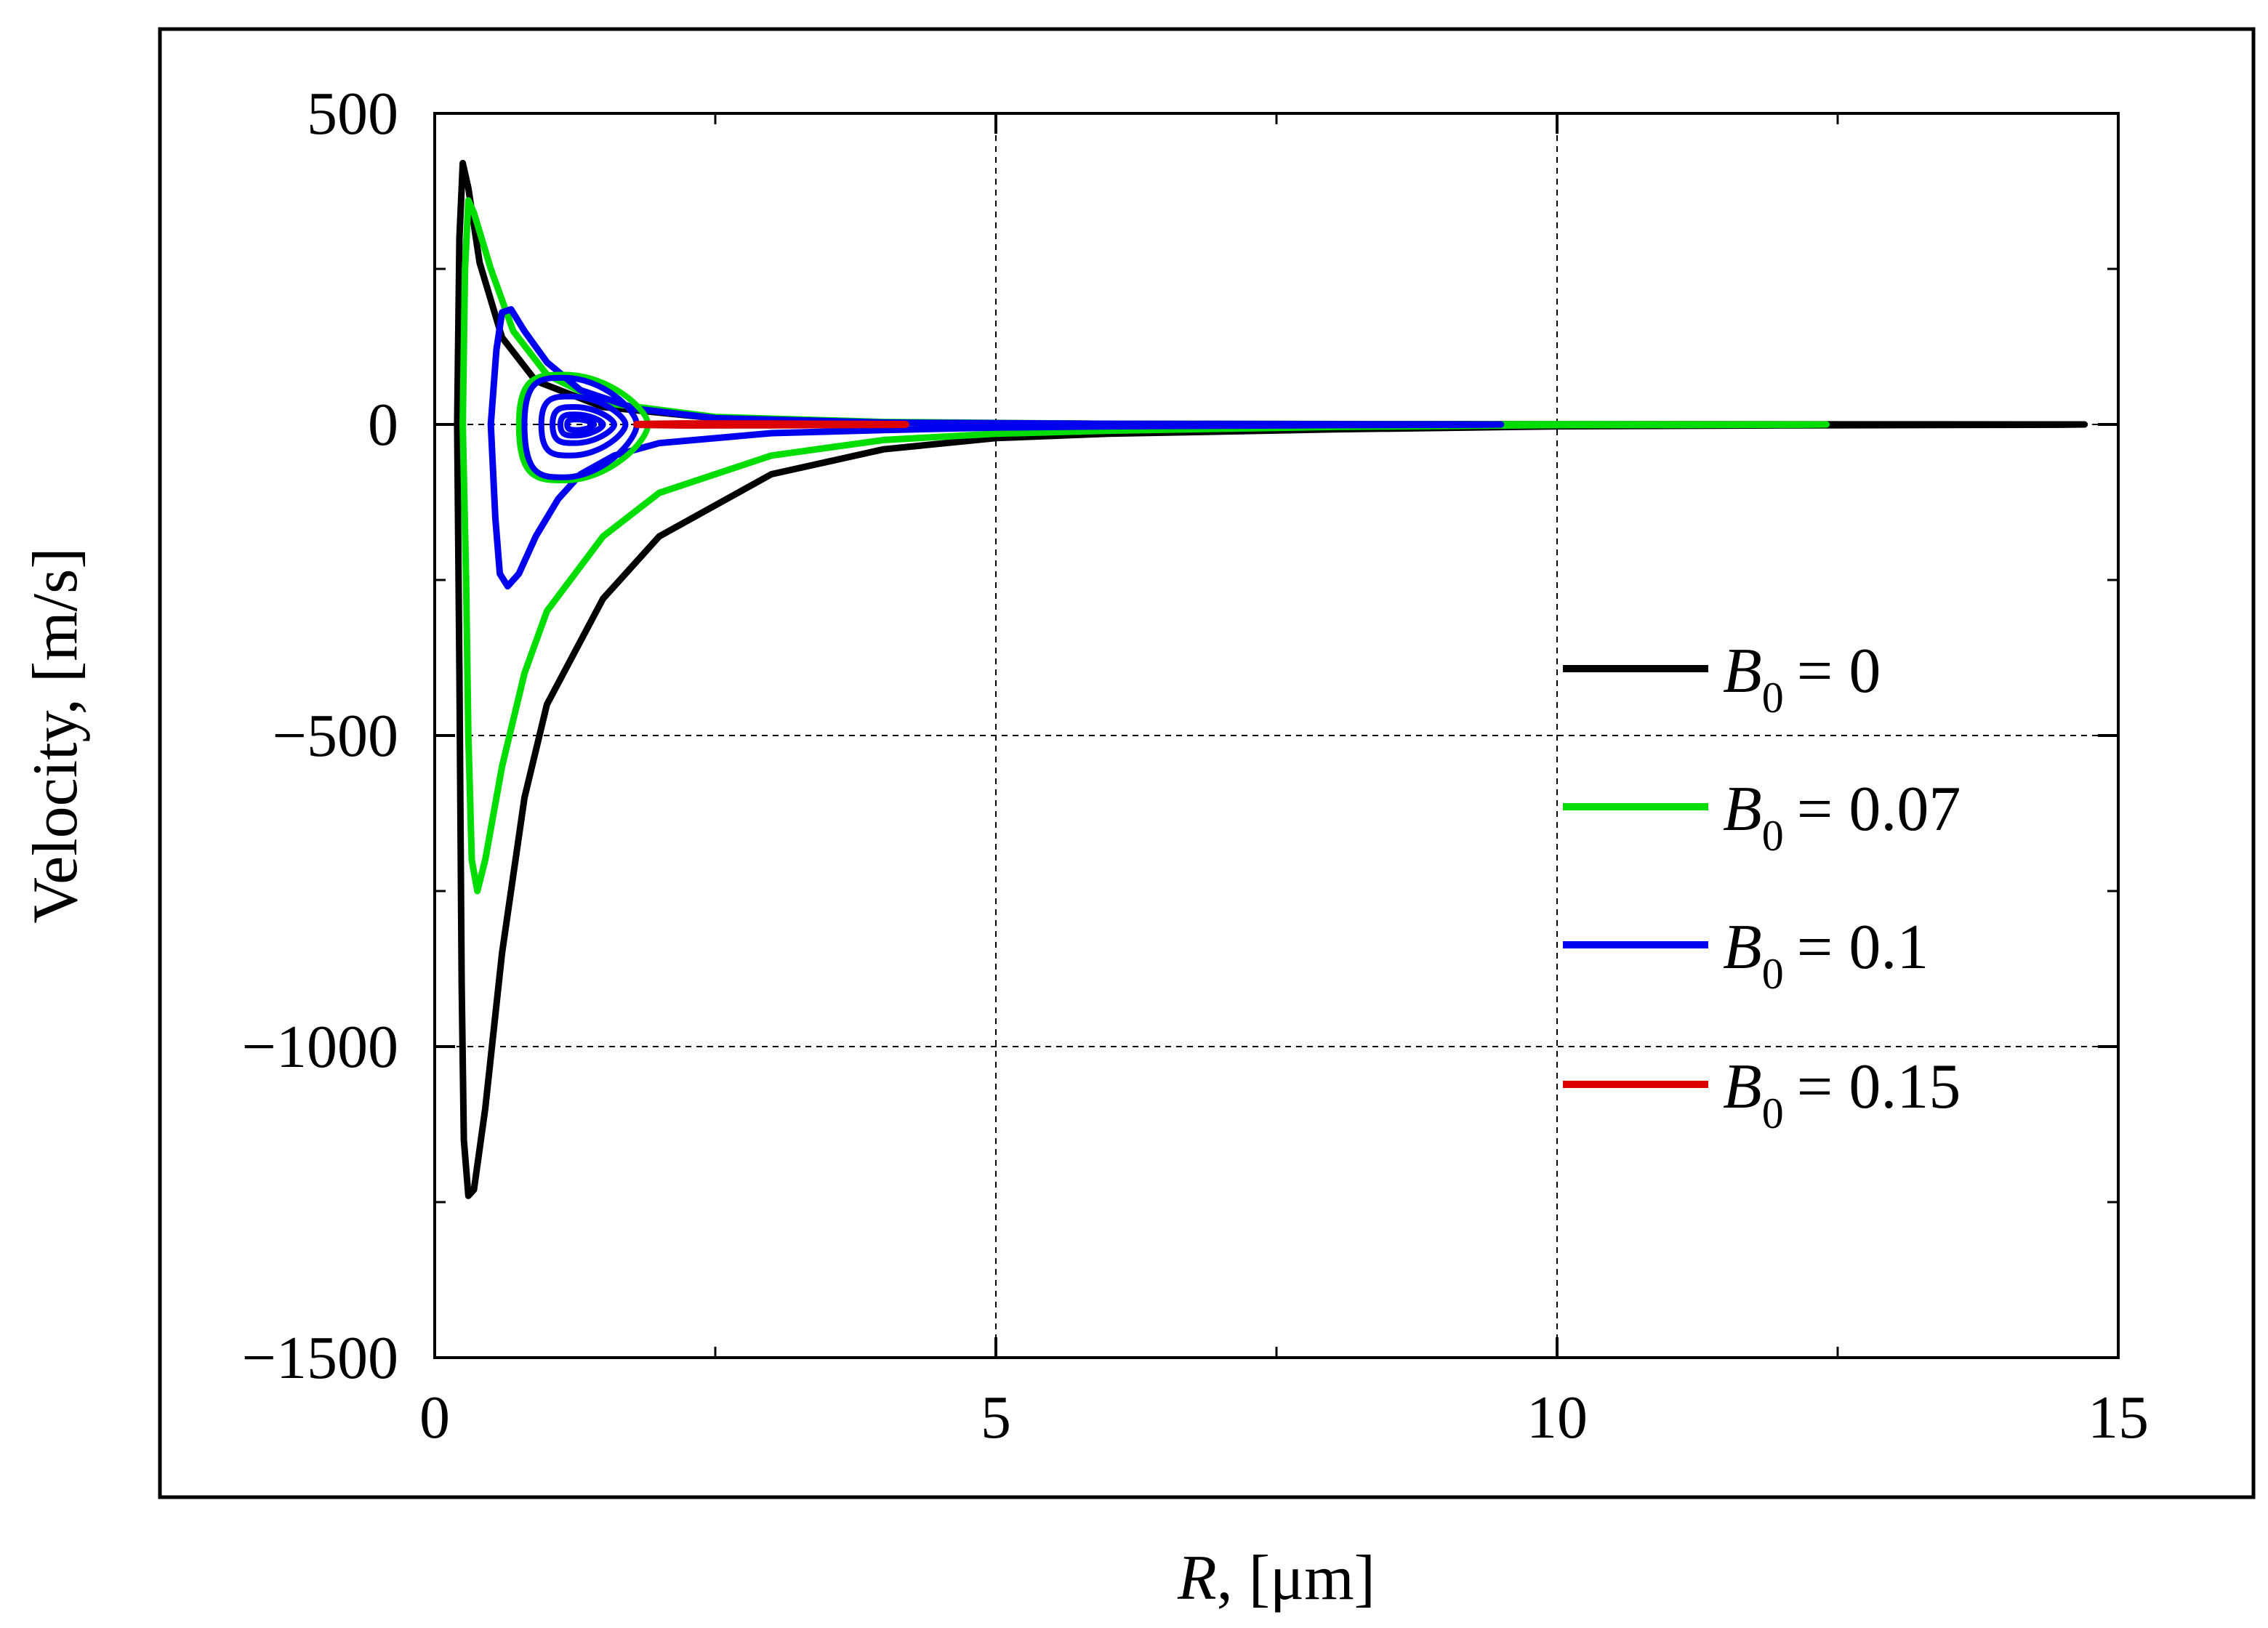  What do you see at coordinates (320, 1047) in the screenshot?
I see `y-tick-label: −1000` at bounding box center [320, 1047].